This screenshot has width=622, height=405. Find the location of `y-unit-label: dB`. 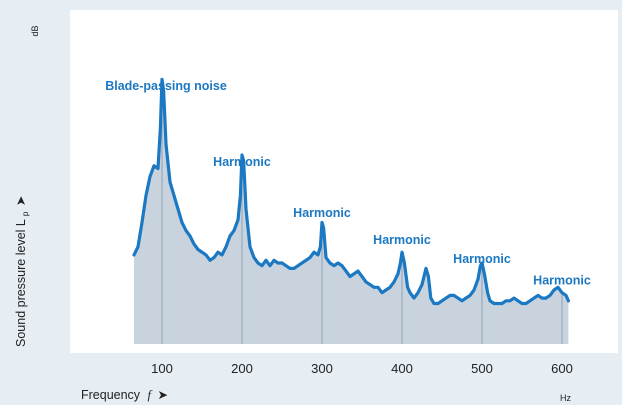

y-unit-label: dB is located at coordinates (35, 30).